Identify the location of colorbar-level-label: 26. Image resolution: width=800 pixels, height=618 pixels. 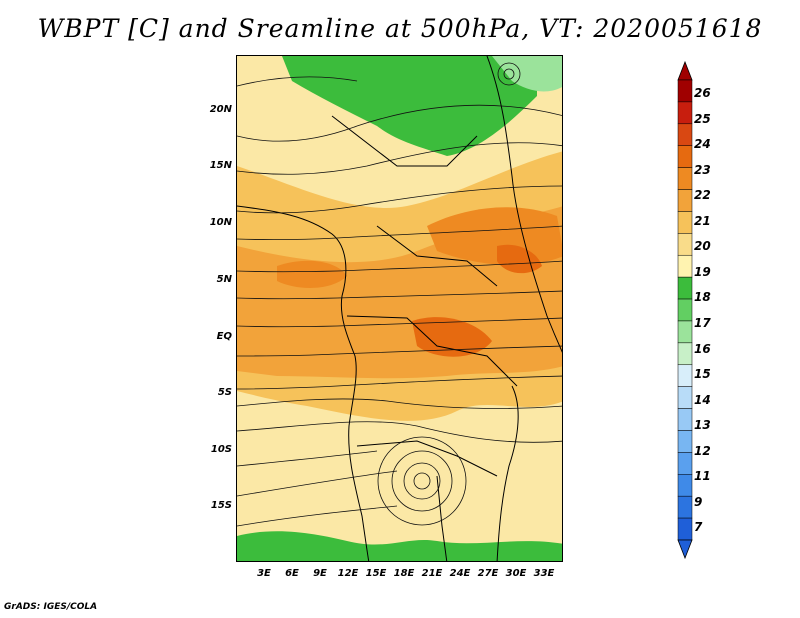
(702, 93).